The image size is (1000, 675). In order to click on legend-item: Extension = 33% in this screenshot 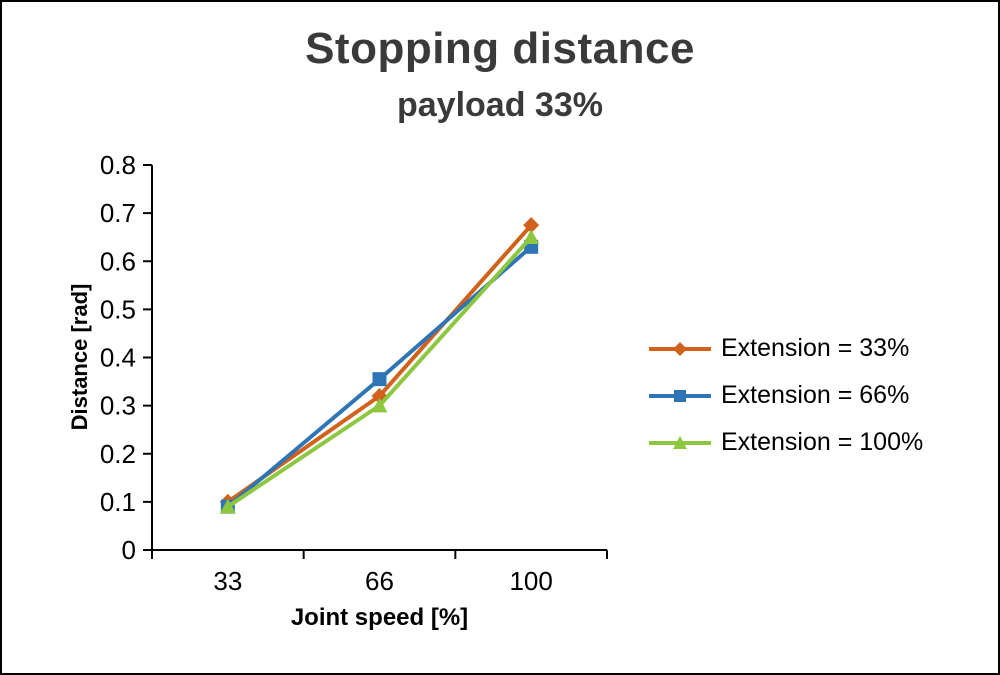, I will do `click(785, 348)`.